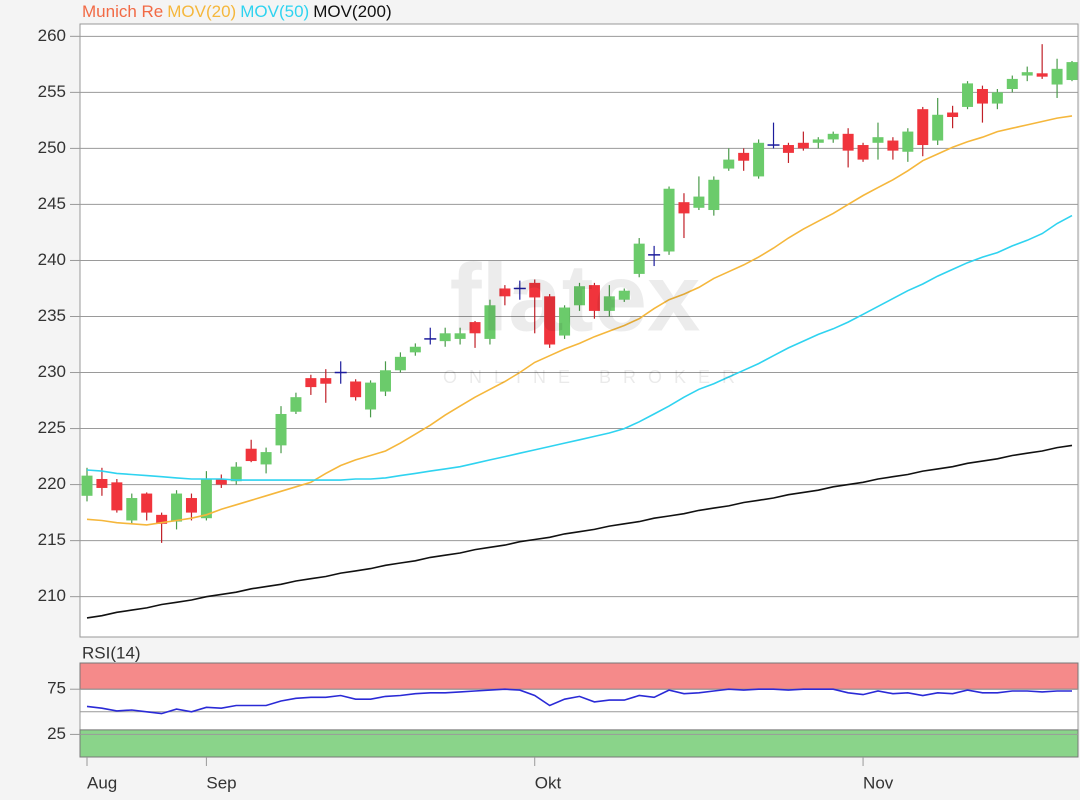 The image size is (1080, 800). Describe the element at coordinates (52, 147) in the screenshot. I see `y-tick-label: 250` at that location.